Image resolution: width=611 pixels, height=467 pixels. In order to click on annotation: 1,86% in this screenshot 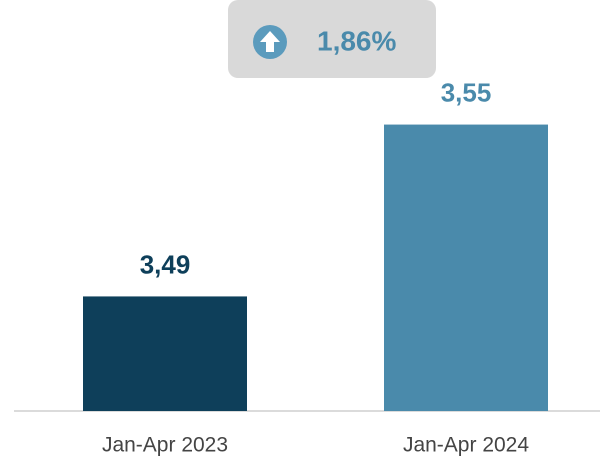, I will do `click(356, 40)`.